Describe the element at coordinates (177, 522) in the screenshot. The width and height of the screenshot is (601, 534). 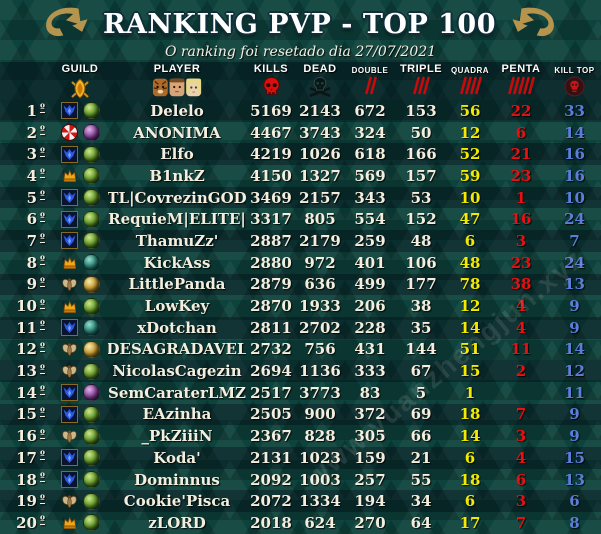
I see `player-name: zLORD` at that location.